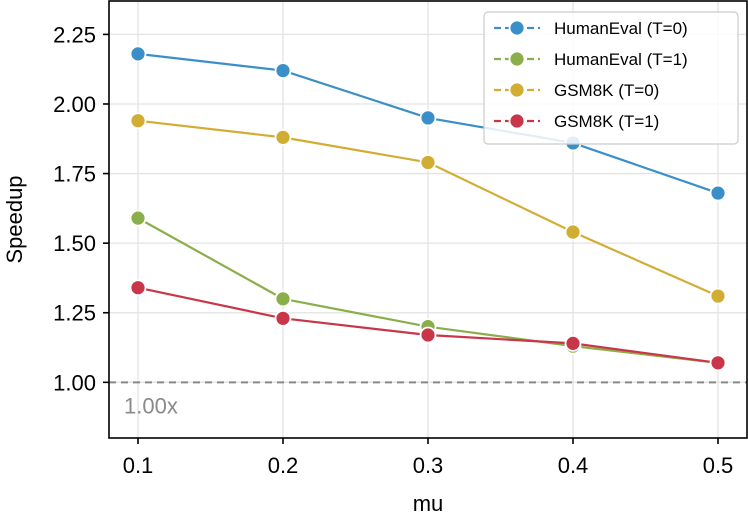  Describe the element at coordinates (151, 405) in the screenshot. I see `reference-line-label: 1.00x` at that location.